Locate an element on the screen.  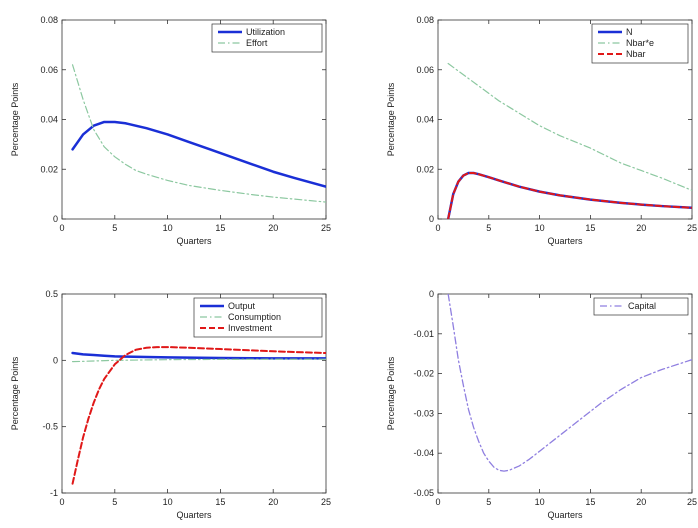
series-line-utilization is located at coordinates (198, 154).